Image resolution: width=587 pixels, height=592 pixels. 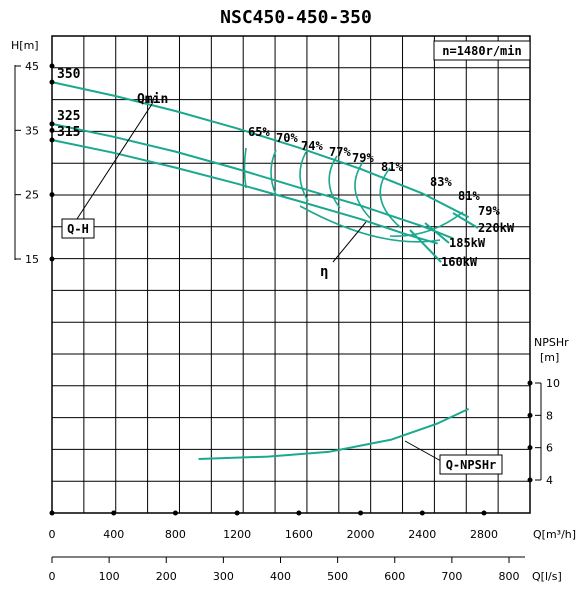 I want to click on h-tick-label: 25, so click(x=32, y=195).